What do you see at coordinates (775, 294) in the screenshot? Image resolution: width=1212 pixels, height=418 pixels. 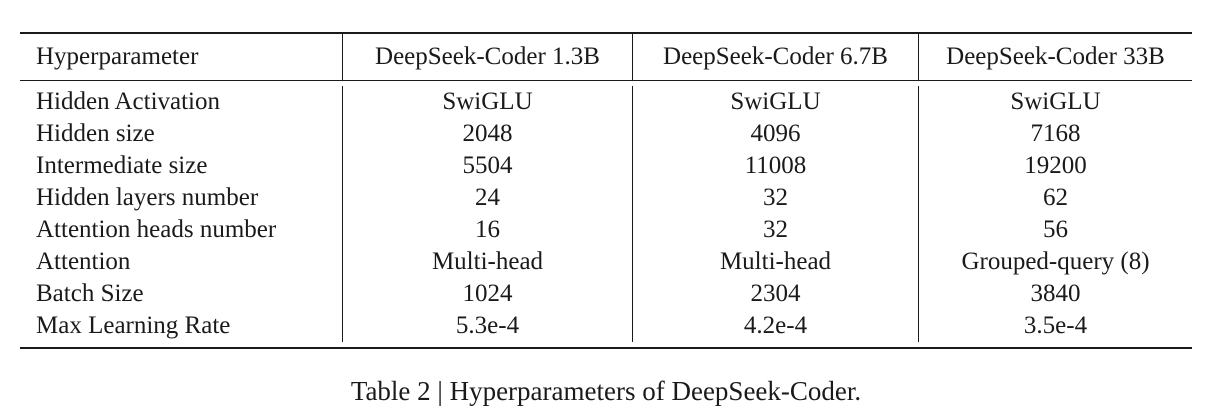 I see `table-cell: 2304` at bounding box center [775, 294].